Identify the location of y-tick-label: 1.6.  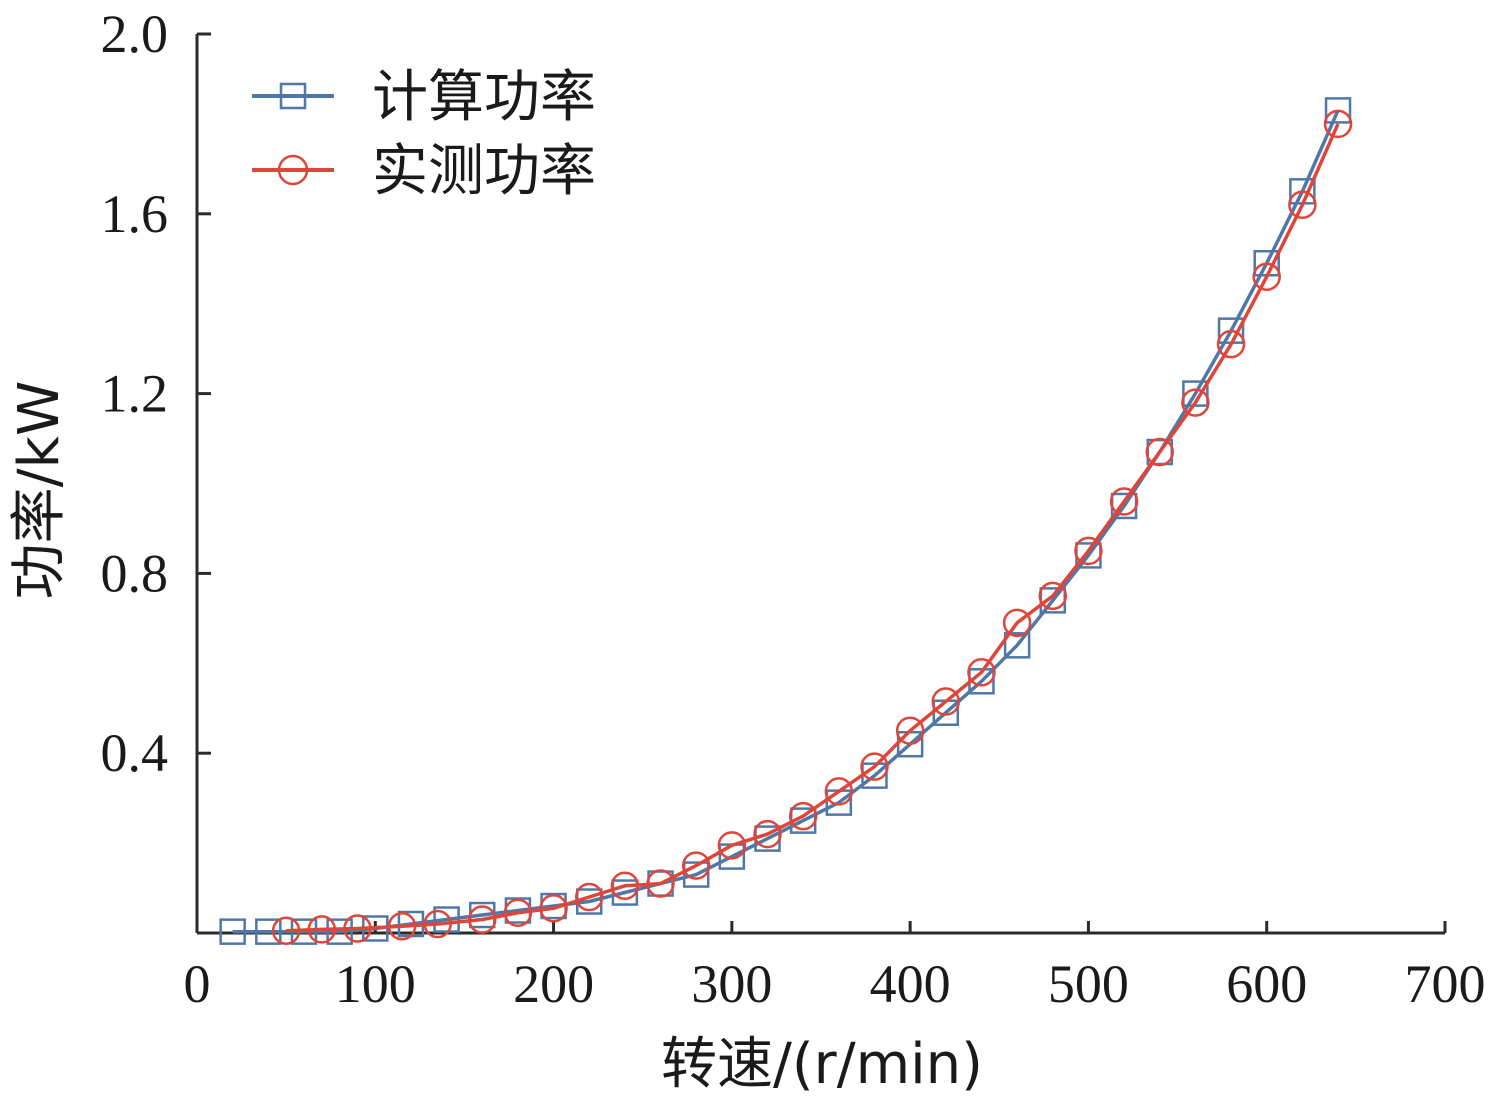
(135, 214).